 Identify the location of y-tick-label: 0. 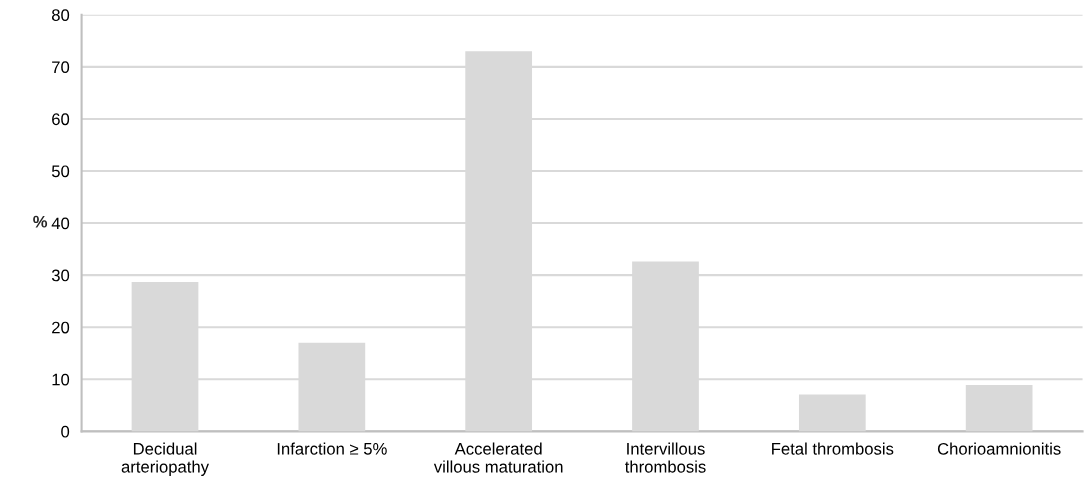
(65, 431).